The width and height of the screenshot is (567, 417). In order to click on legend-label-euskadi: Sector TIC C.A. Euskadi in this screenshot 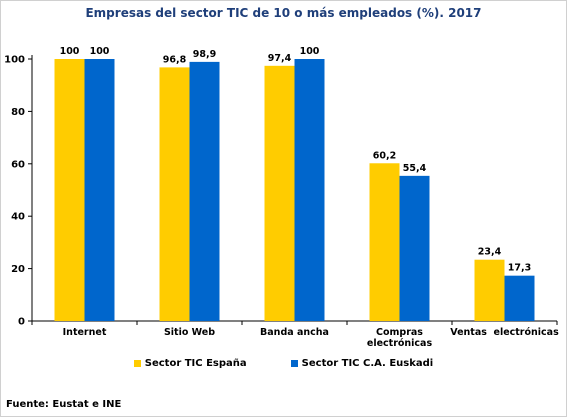, I will do `click(367, 363)`.